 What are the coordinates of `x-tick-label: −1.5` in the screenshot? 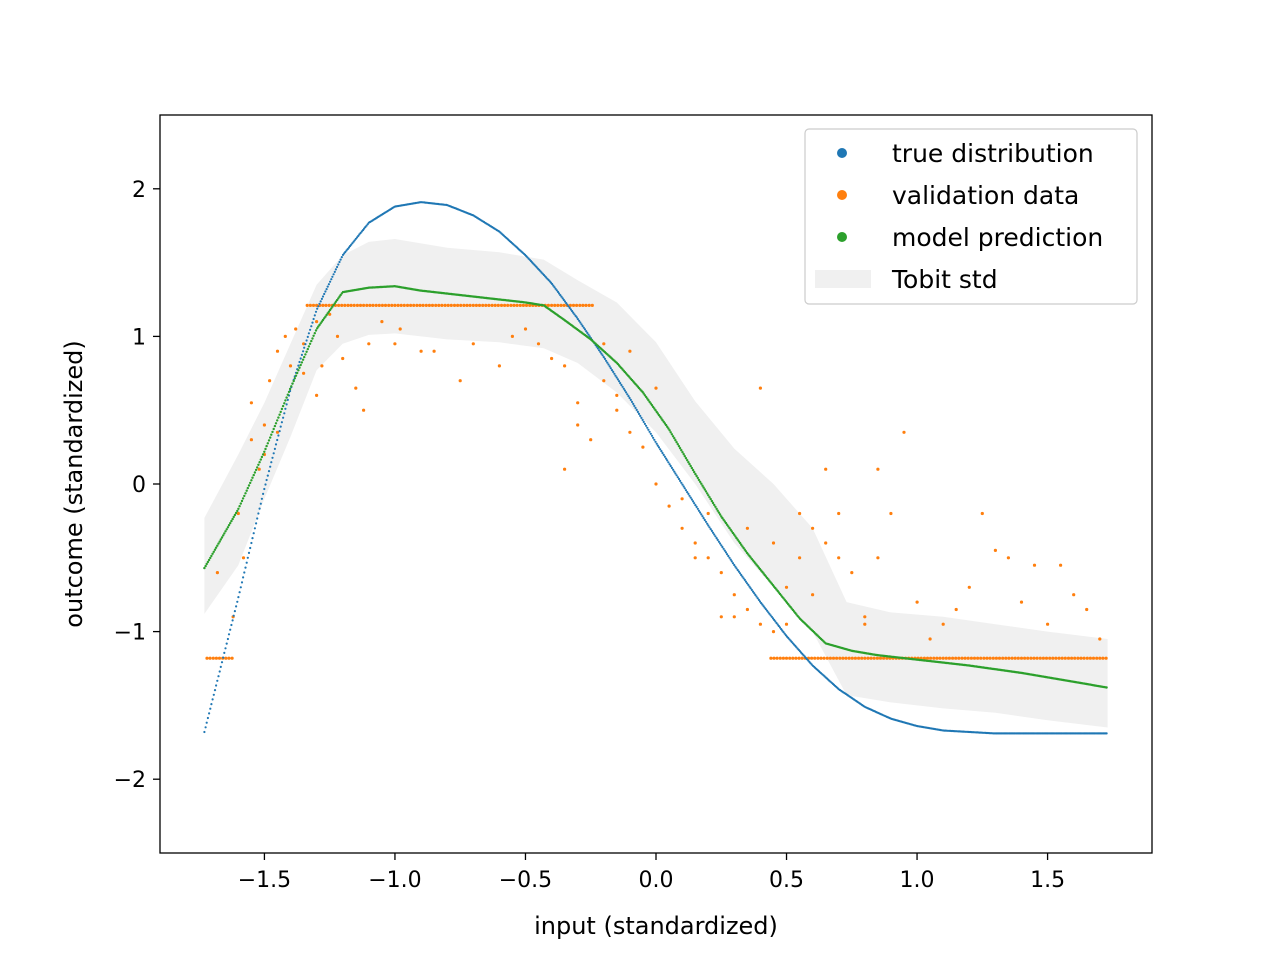 It's located at (264, 880).